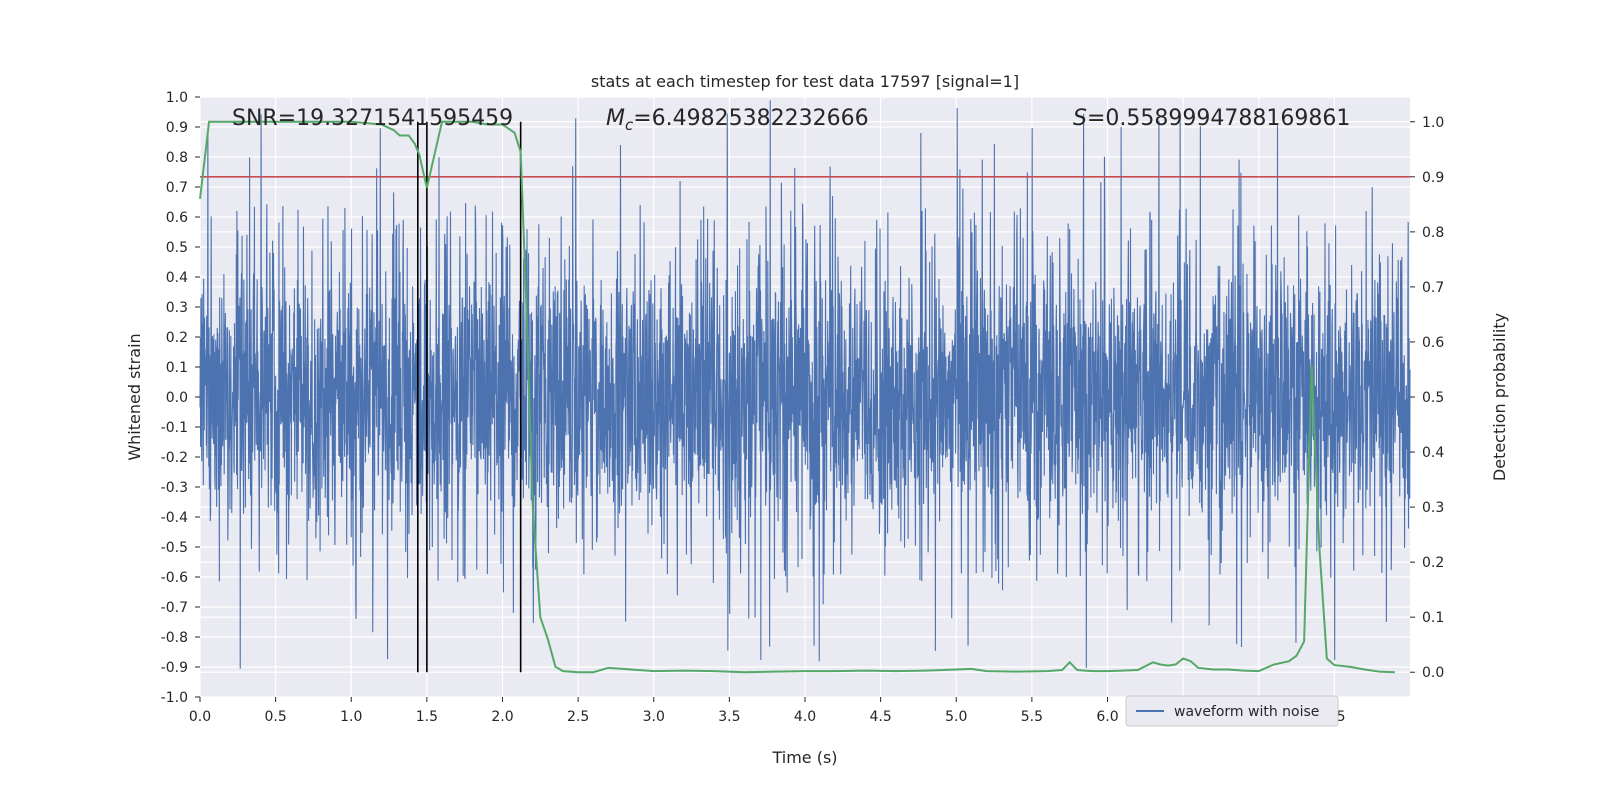  I want to click on s-symbol: S, so click(1080, 118).